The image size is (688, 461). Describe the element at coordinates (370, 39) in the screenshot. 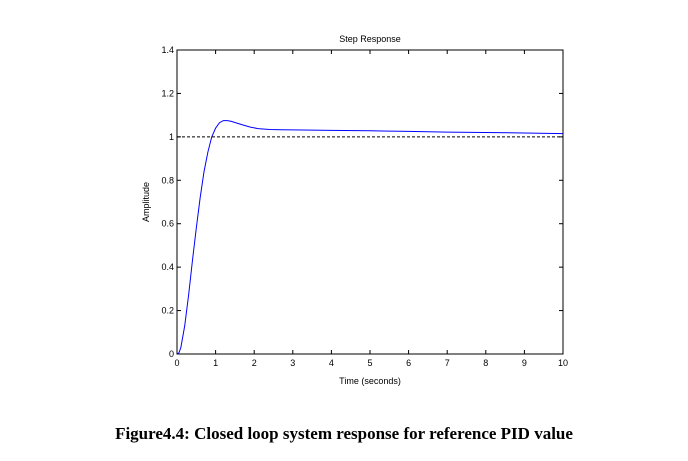

I see `chart-title: Step Response` at that location.